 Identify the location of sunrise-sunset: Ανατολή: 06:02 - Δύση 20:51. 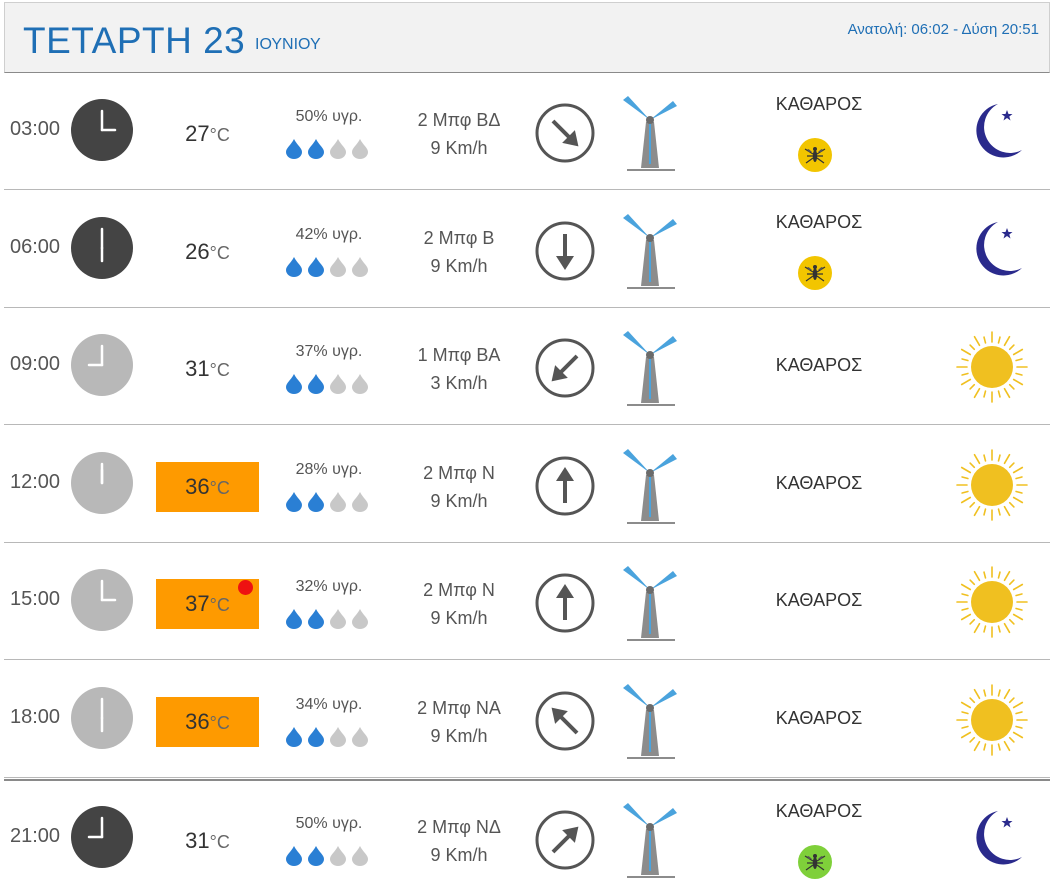
(943, 29).